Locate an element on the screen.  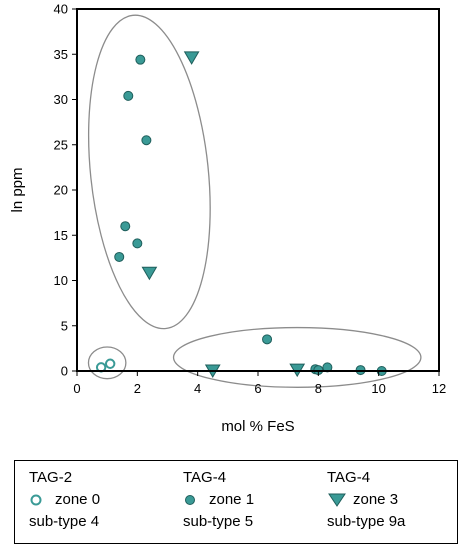
legend-row: zone 1 is located at coordinates (218, 500).